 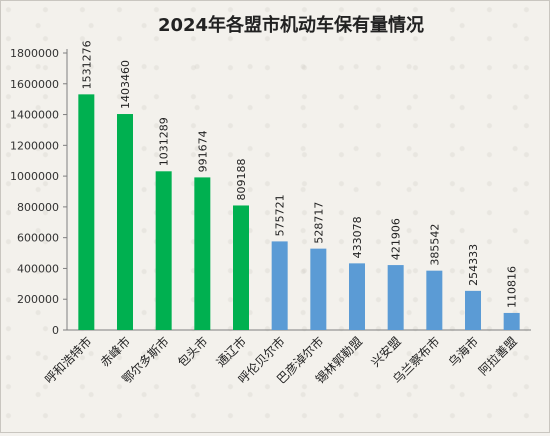 I want to click on x-tick-label: 乌海市, so click(x=463, y=352).